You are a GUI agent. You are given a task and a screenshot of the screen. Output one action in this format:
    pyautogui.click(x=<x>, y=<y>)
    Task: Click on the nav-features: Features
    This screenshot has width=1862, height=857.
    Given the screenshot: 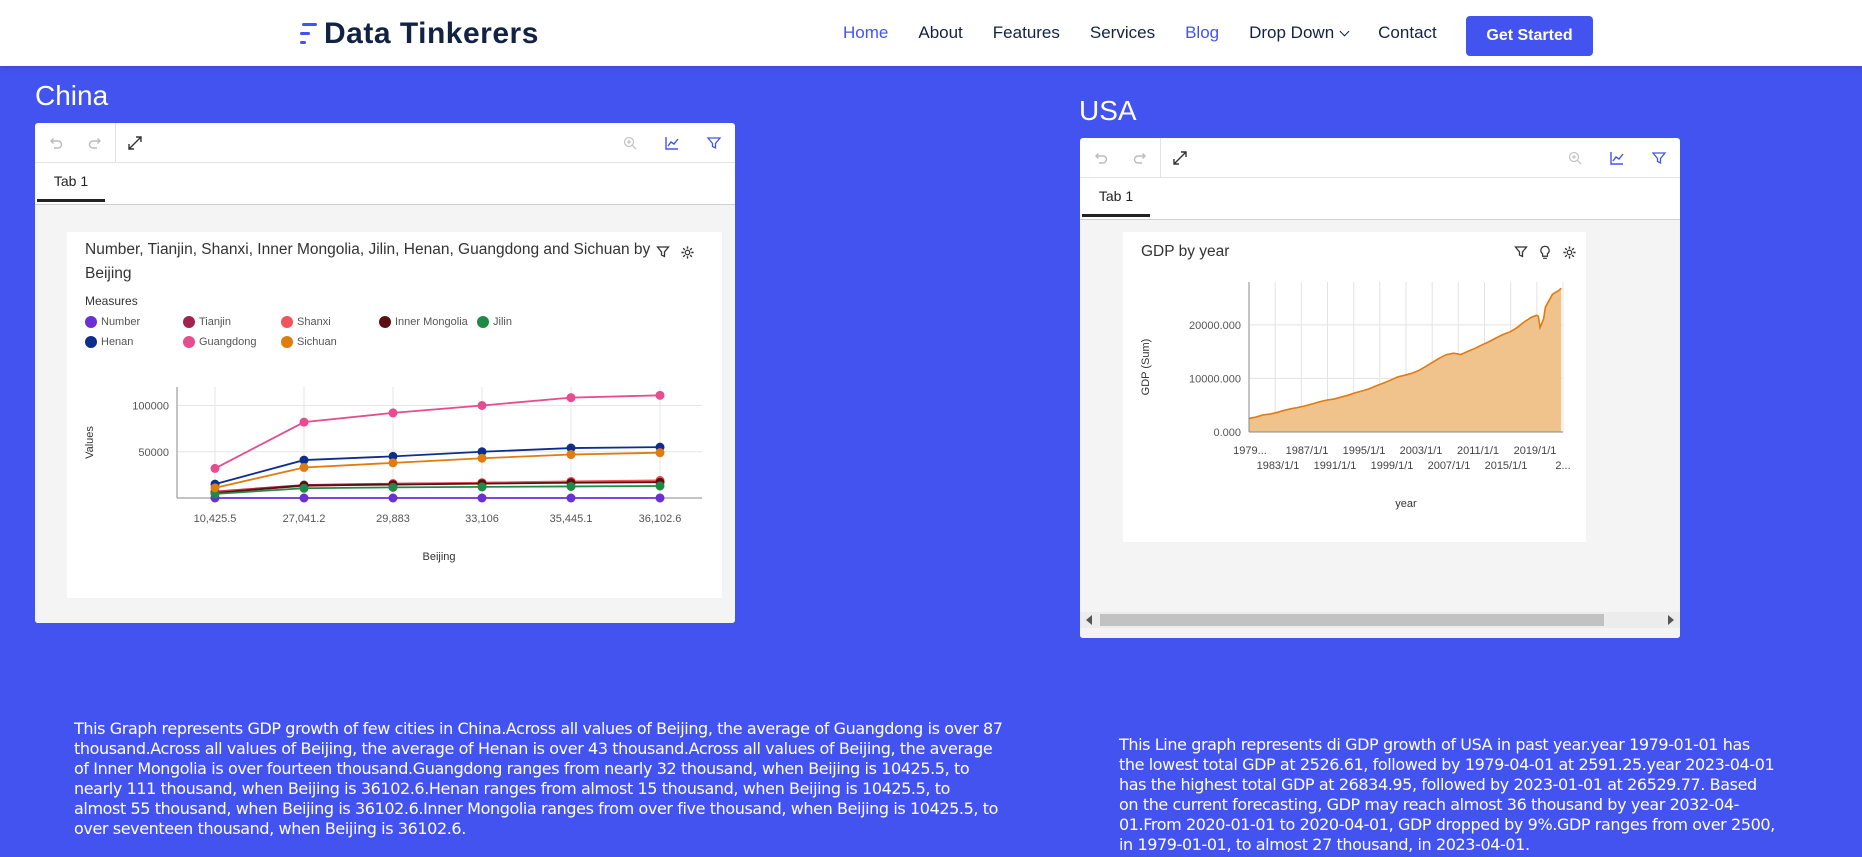 What is the action you would take?
    pyautogui.click(x=1026, y=32)
    